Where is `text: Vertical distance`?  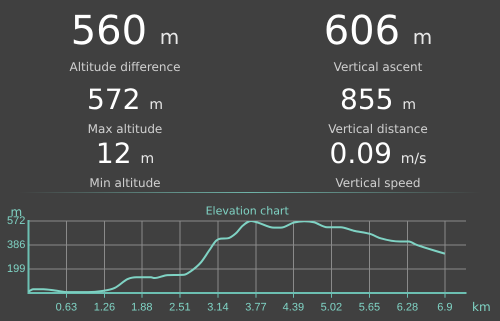
text: Vertical distance is located at coordinates (378, 129).